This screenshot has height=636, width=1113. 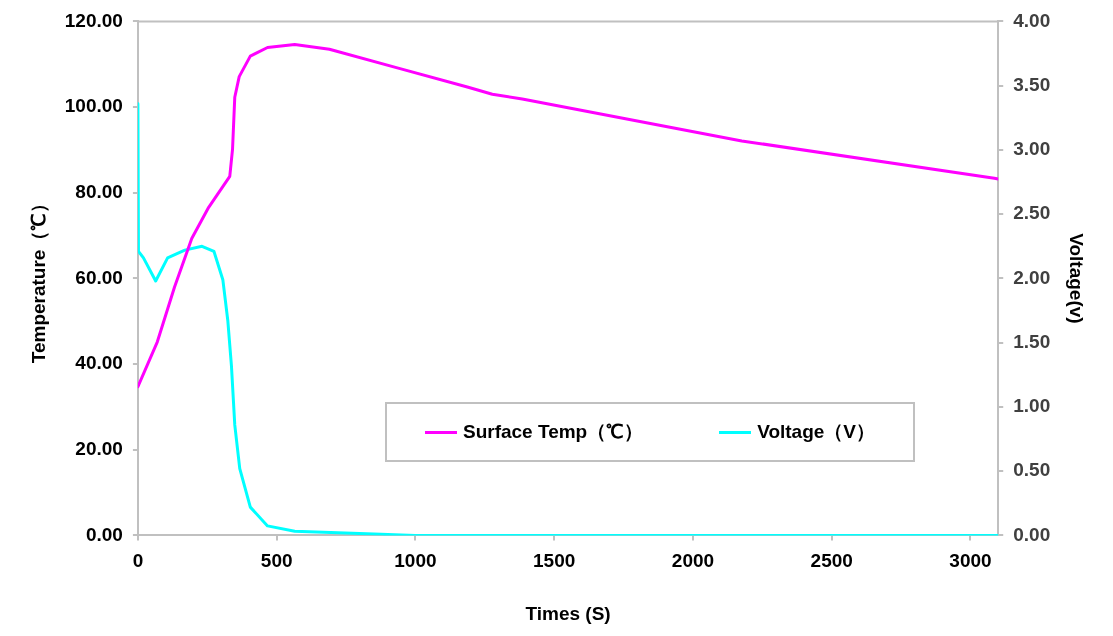 I want to click on y2-tick-label: 0.00, so click(x=1032, y=534).